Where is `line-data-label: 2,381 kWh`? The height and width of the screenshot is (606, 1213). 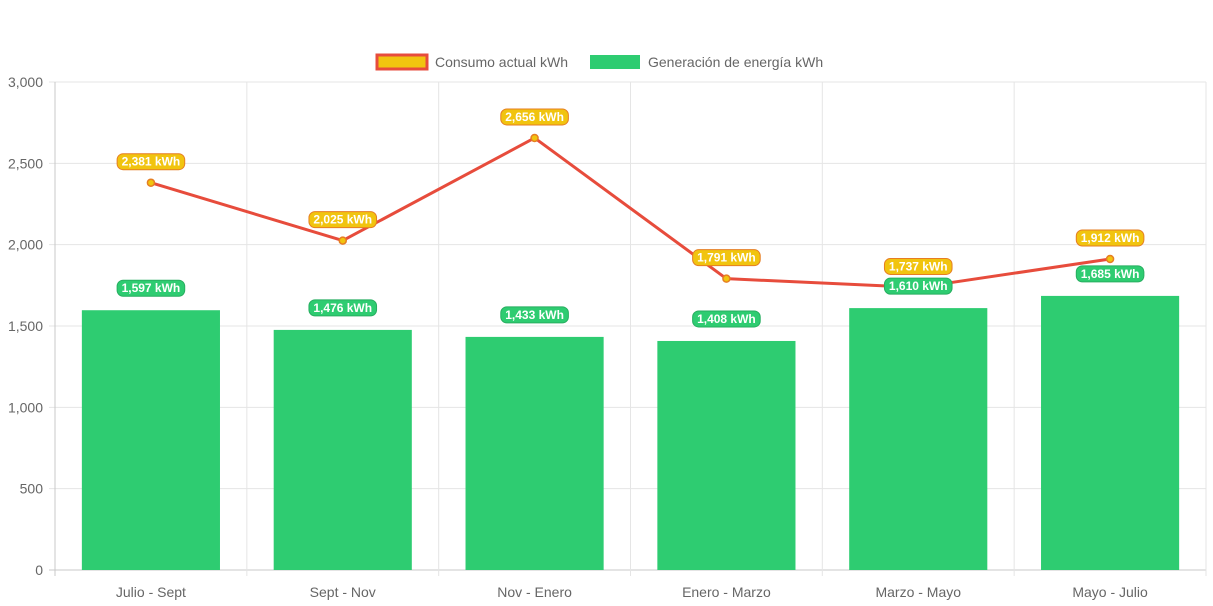 line-data-label: 2,381 kWh is located at coordinates (151, 162).